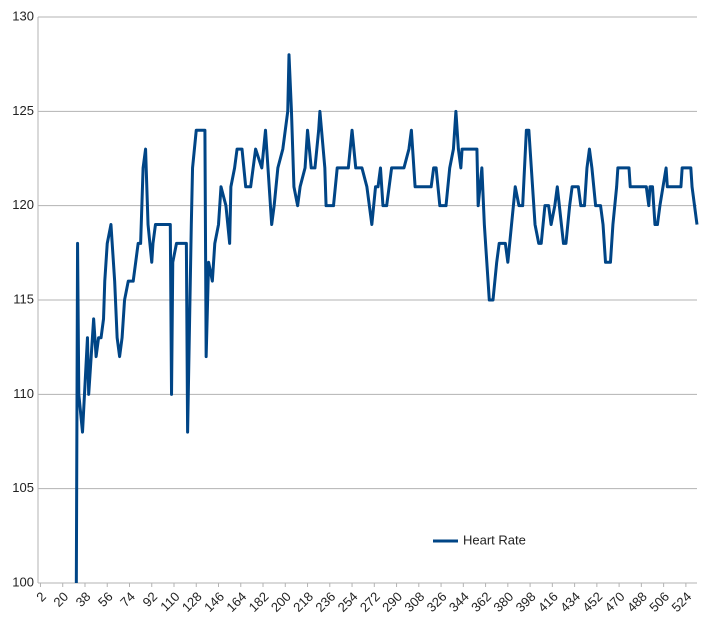 Image resolution: width=710 pixels, height=635 pixels. I want to click on x-tick-label: 488, so click(637, 602).